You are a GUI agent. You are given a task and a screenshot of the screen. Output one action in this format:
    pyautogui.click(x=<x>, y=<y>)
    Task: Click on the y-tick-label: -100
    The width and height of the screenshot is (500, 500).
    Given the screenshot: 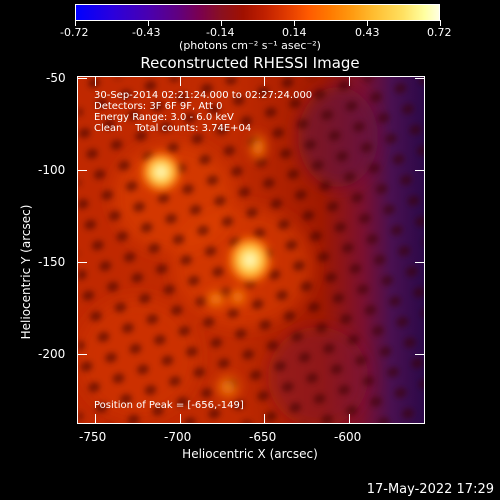 What is the action you would take?
    pyautogui.click(x=52, y=170)
    